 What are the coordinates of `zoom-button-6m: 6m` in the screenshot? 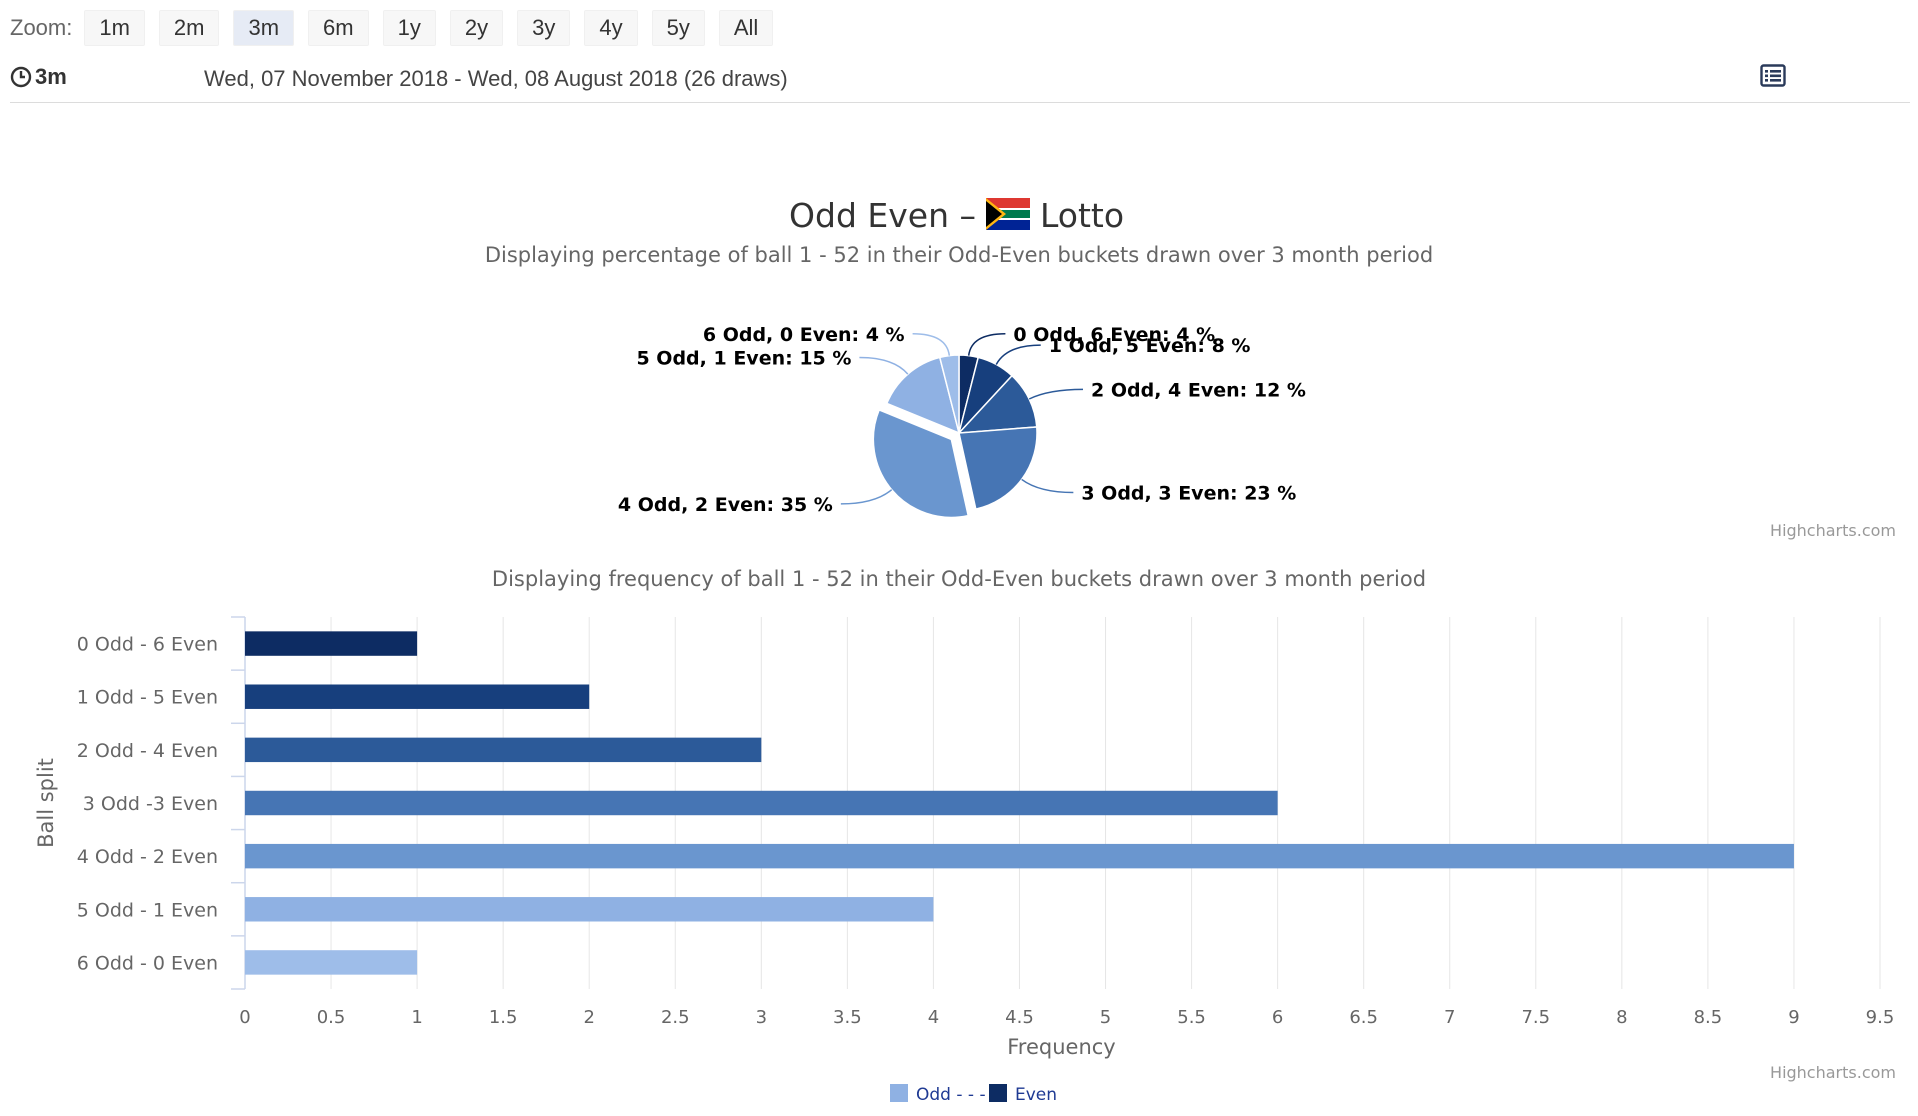 It's located at (338, 28).